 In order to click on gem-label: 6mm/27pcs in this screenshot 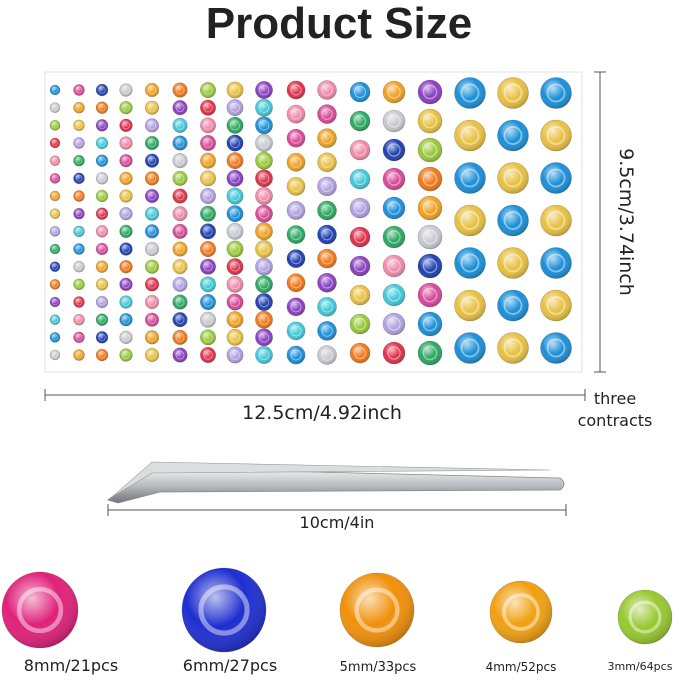, I will do `click(230, 665)`.